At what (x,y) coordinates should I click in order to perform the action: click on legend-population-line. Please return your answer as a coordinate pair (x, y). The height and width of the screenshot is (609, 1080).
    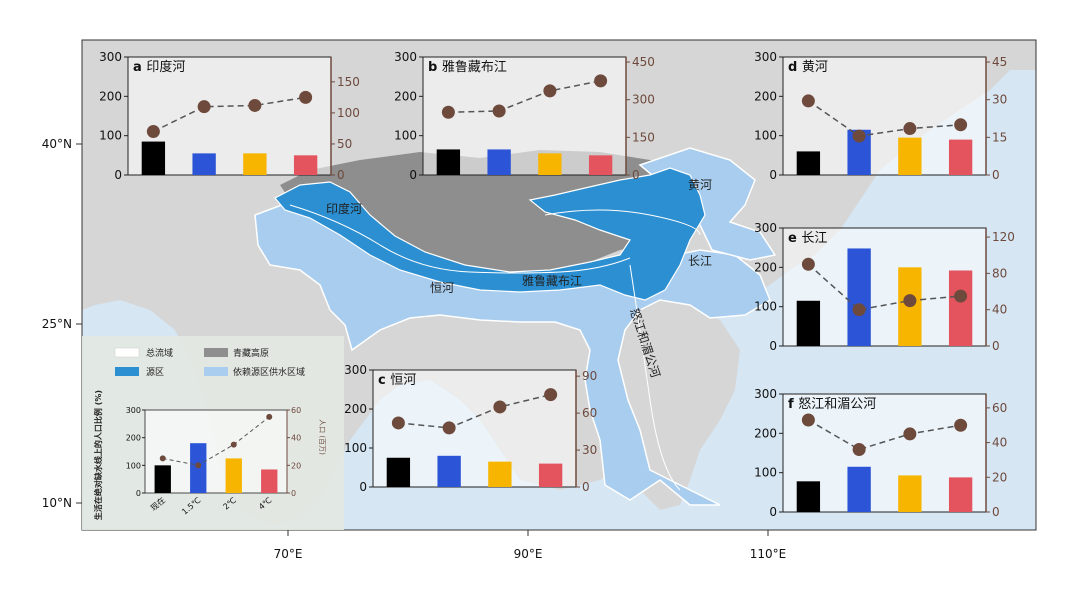
    Looking at the image, I should click on (216, 441).